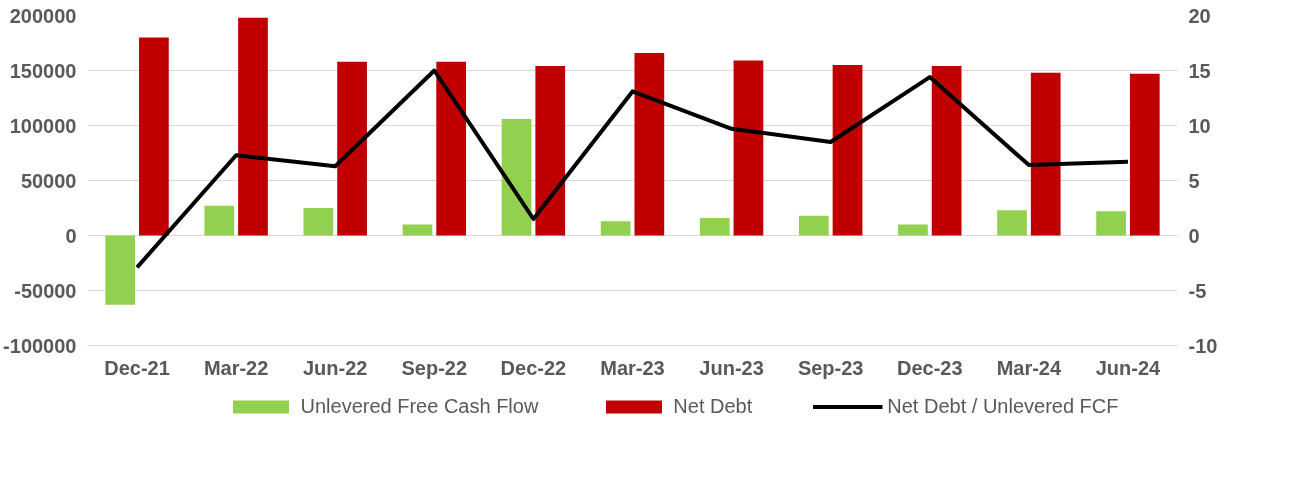 This screenshot has width=1315, height=496. Describe the element at coordinates (929, 367) in the screenshot. I see `x-tick-label: Dec-23` at that location.